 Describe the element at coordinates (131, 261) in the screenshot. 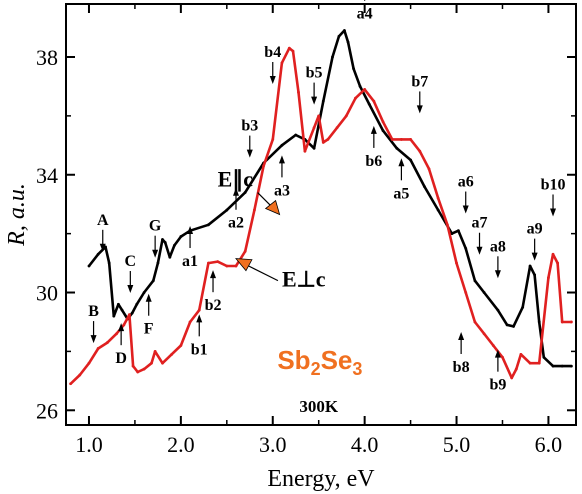

I see `peak-label: C` at that location.